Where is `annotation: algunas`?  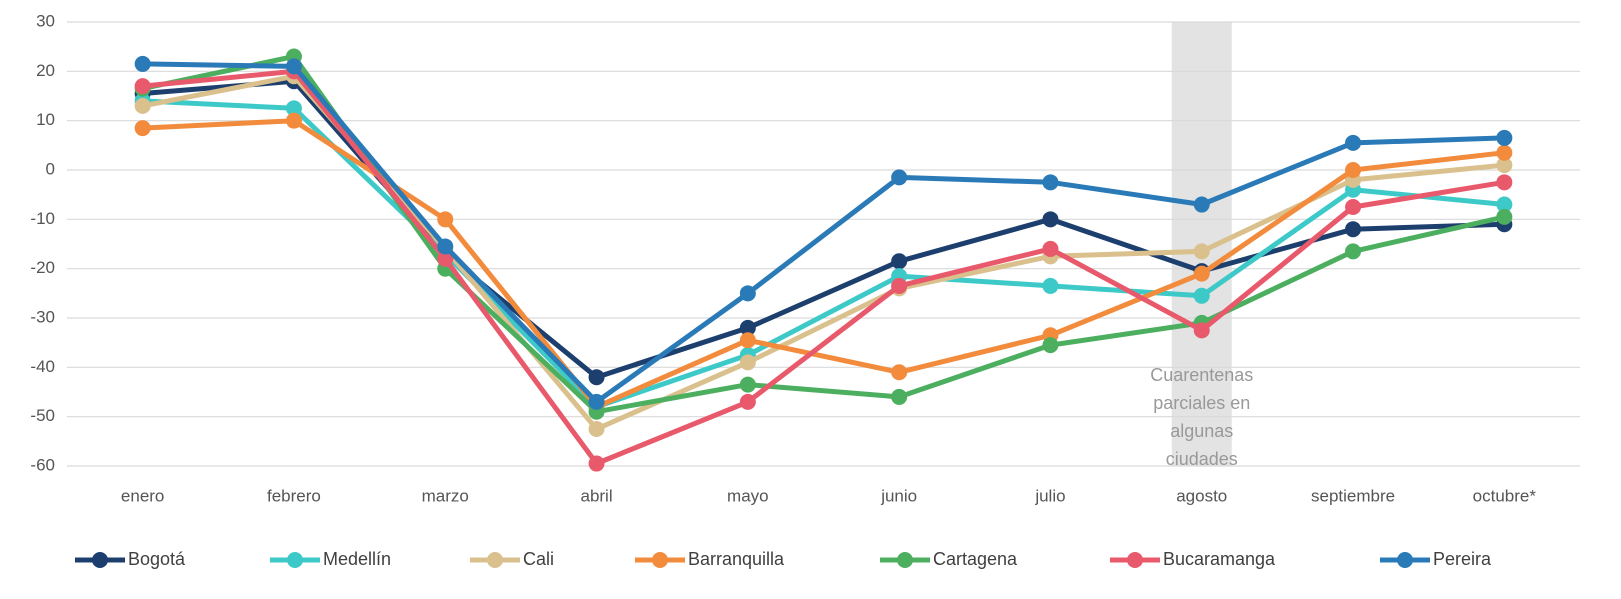 annotation: algunas is located at coordinates (1201, 431).